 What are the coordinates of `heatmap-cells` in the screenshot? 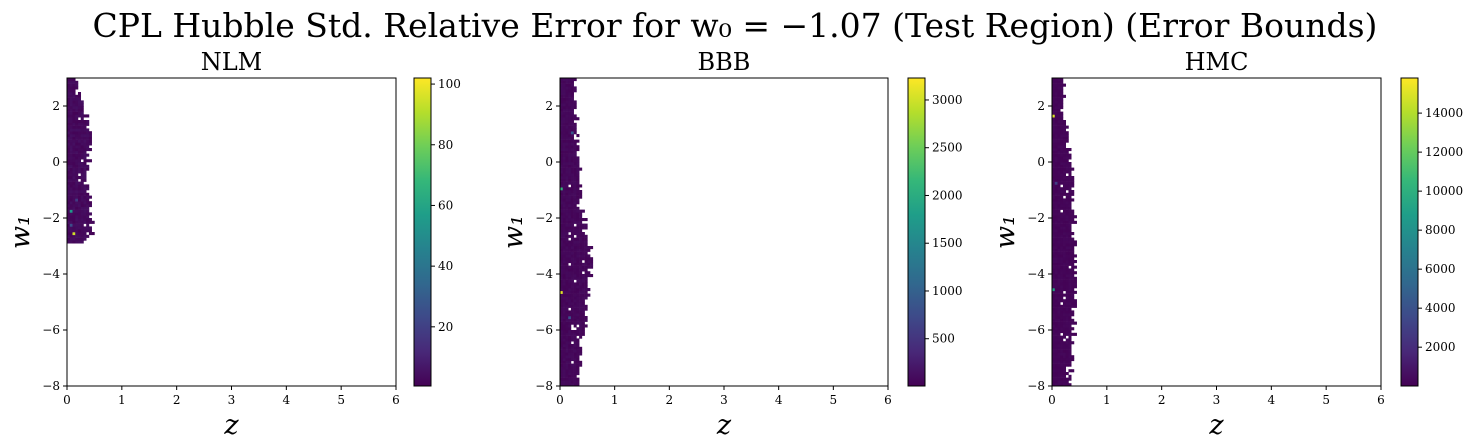 It's located at (81, 161).